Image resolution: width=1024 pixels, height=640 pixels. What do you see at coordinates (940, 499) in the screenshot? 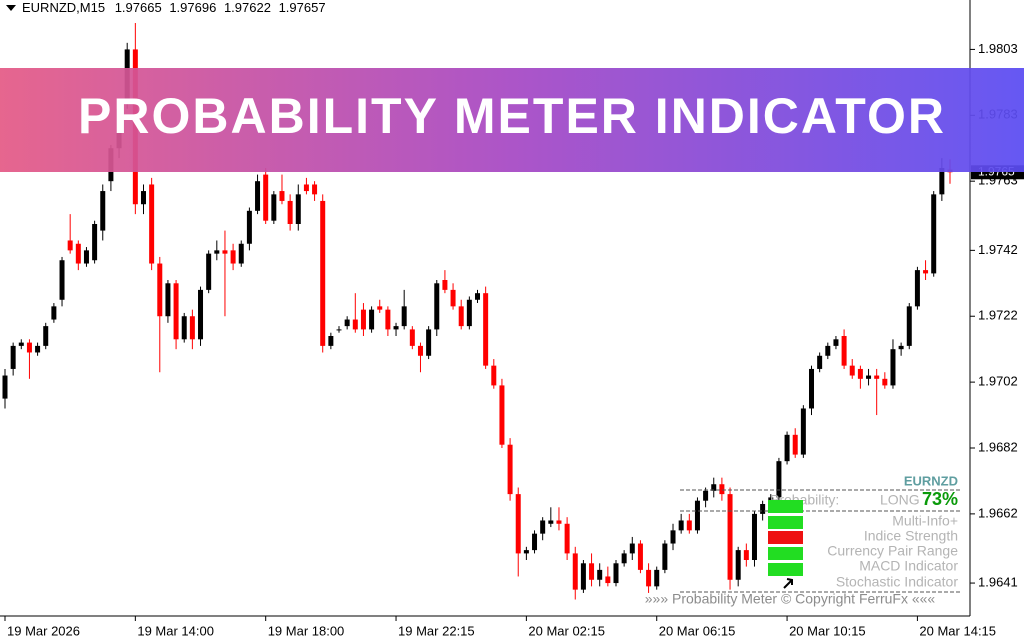
I see `probability: 73%` at bounding box center [940, 499].